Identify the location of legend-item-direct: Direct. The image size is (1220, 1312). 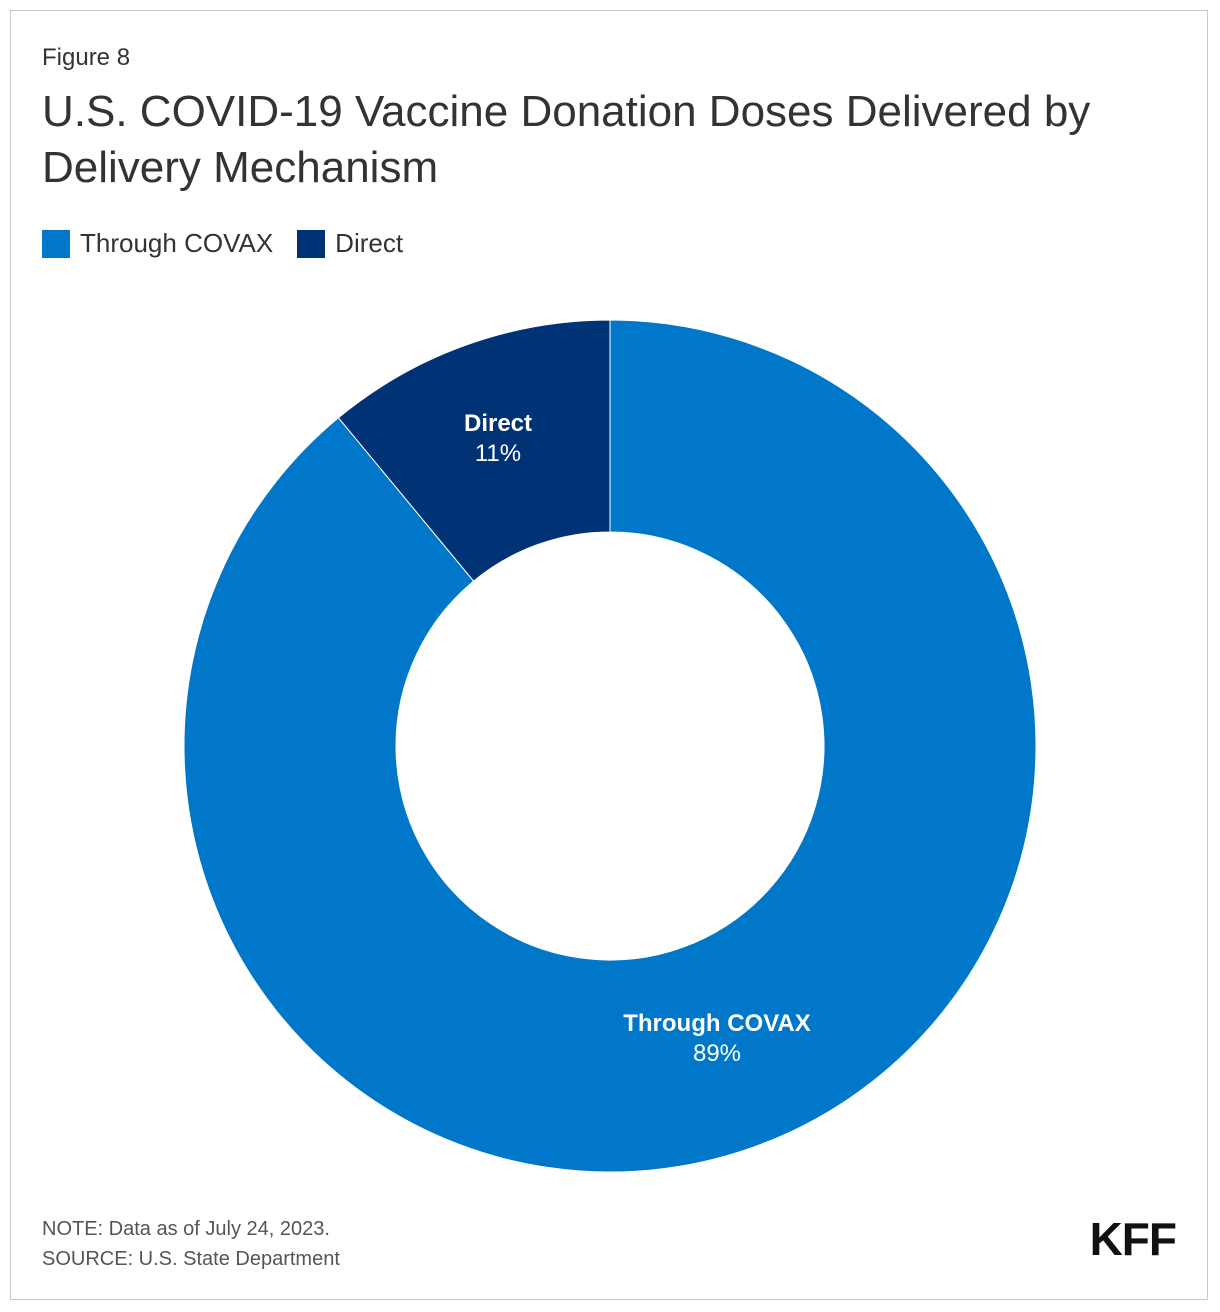
(350, 243).